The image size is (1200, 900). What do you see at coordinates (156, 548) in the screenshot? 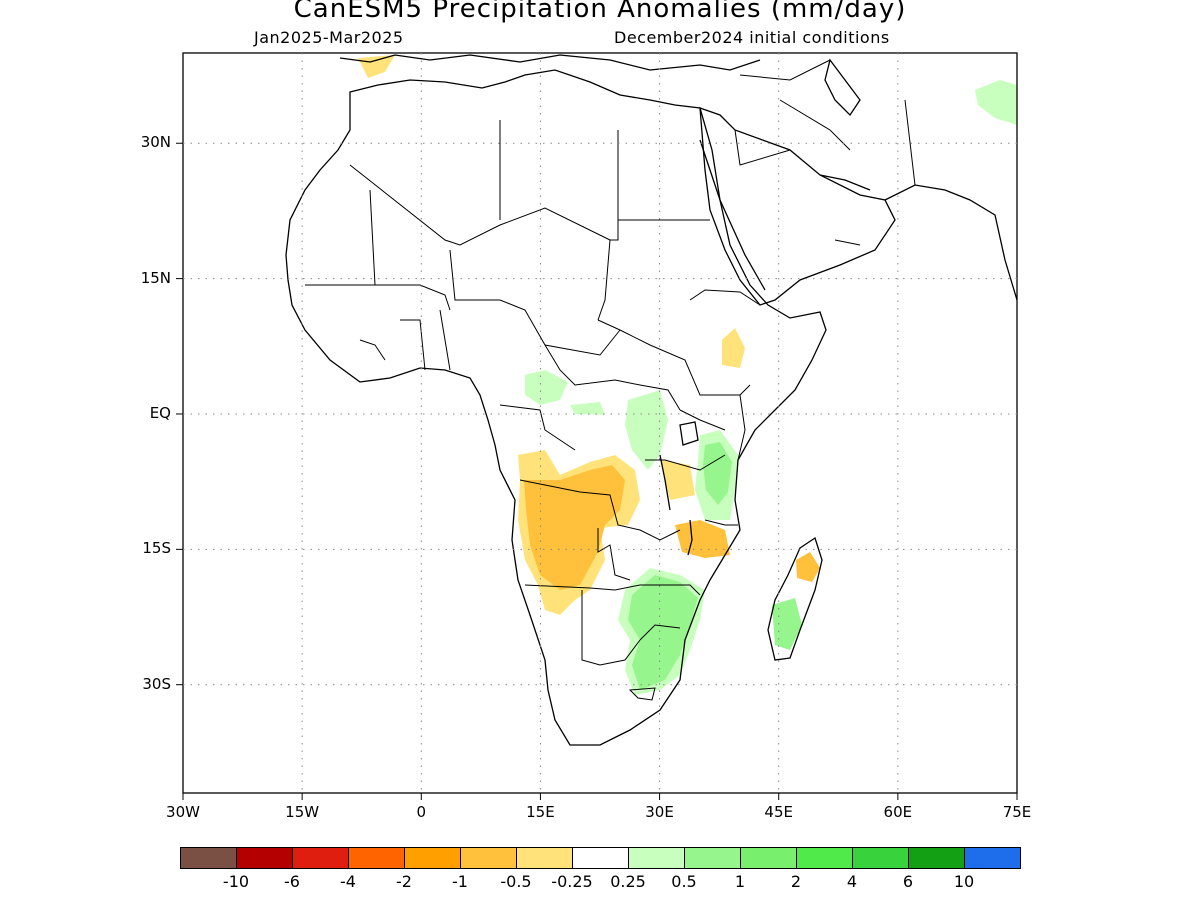
I see `lat-tick-label: 15S` at bounding box center [156, 548].